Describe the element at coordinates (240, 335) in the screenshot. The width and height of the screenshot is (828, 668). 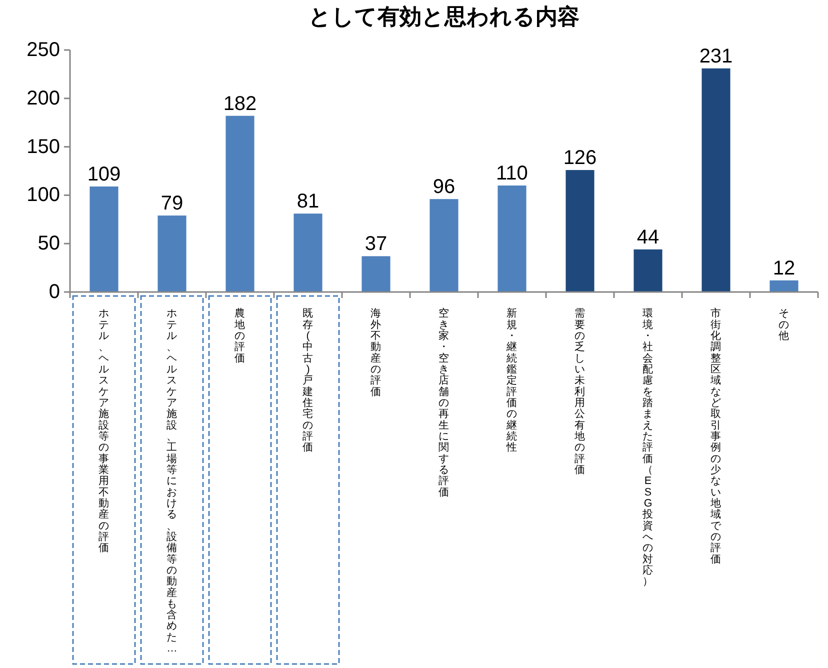
I see `x-tick-label: 農地の評価` at that location.